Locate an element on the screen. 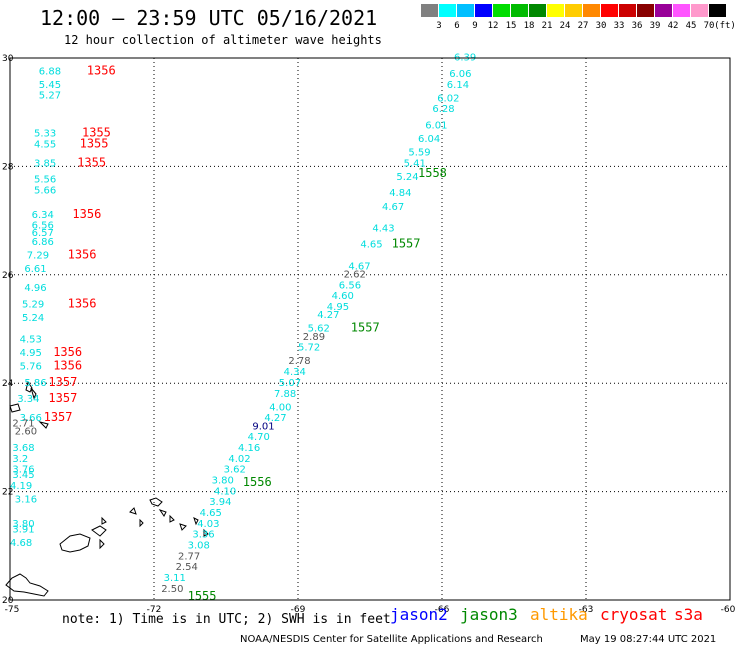 Image resolution: width=740 pixels, height=650 pixels. lat-tick-label: 22 is located at coordinates (7, 493).